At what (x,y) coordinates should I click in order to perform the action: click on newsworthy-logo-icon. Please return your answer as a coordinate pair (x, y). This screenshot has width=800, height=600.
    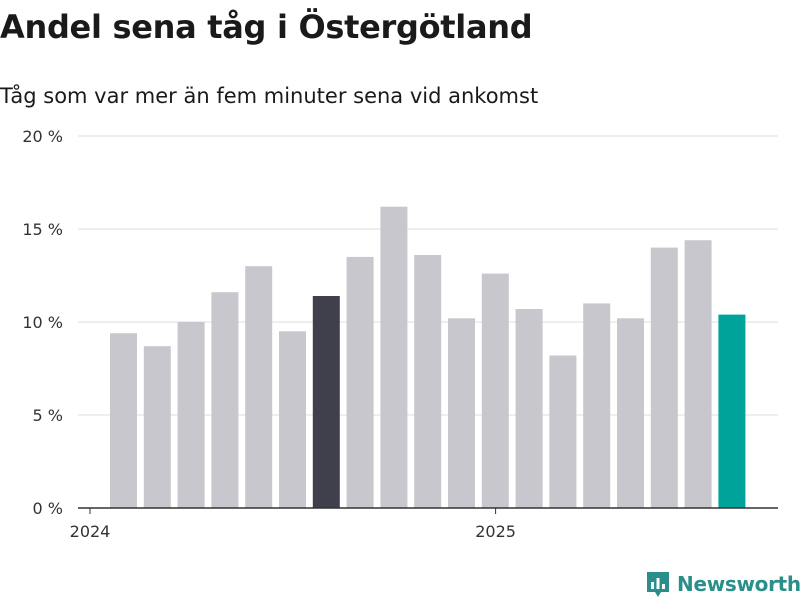
    Looking at the image, I should click on (658, 584).